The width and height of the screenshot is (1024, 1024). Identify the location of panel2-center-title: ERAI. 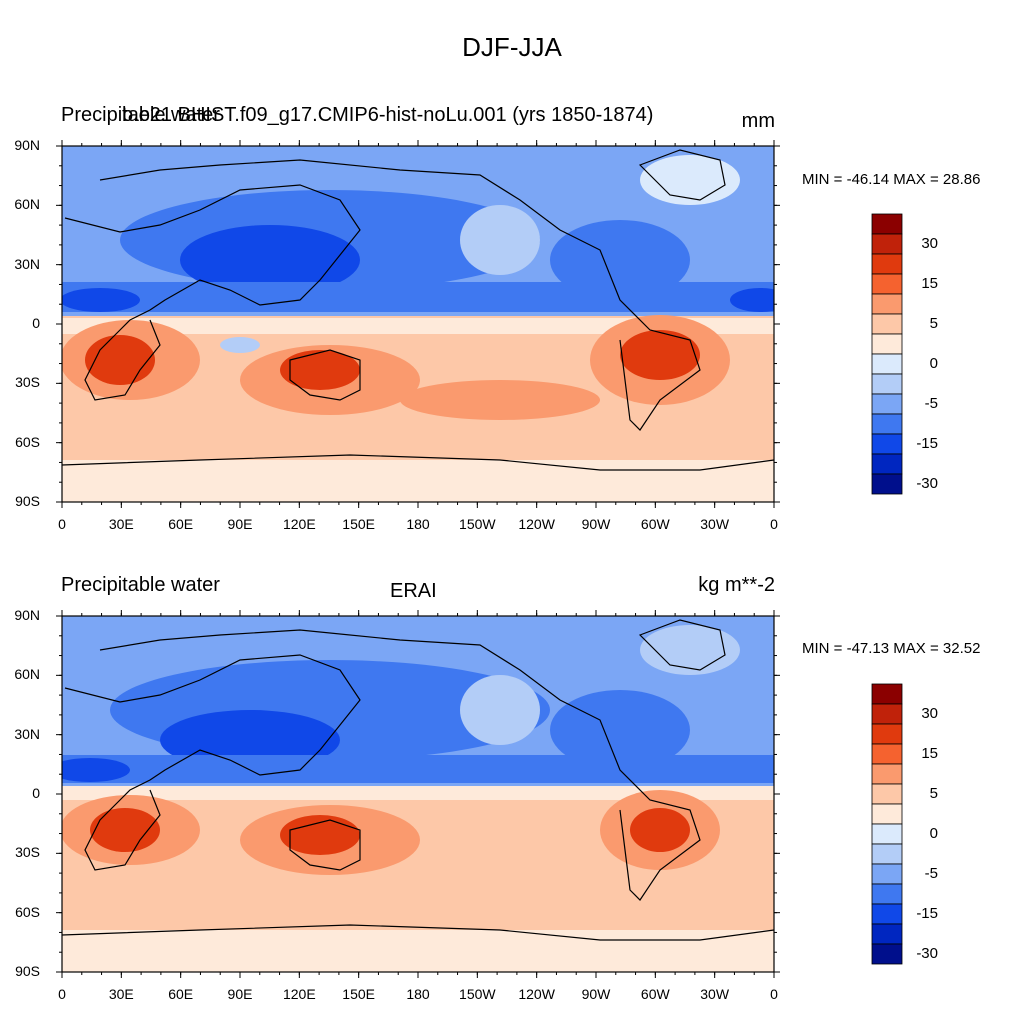
(413, 591).